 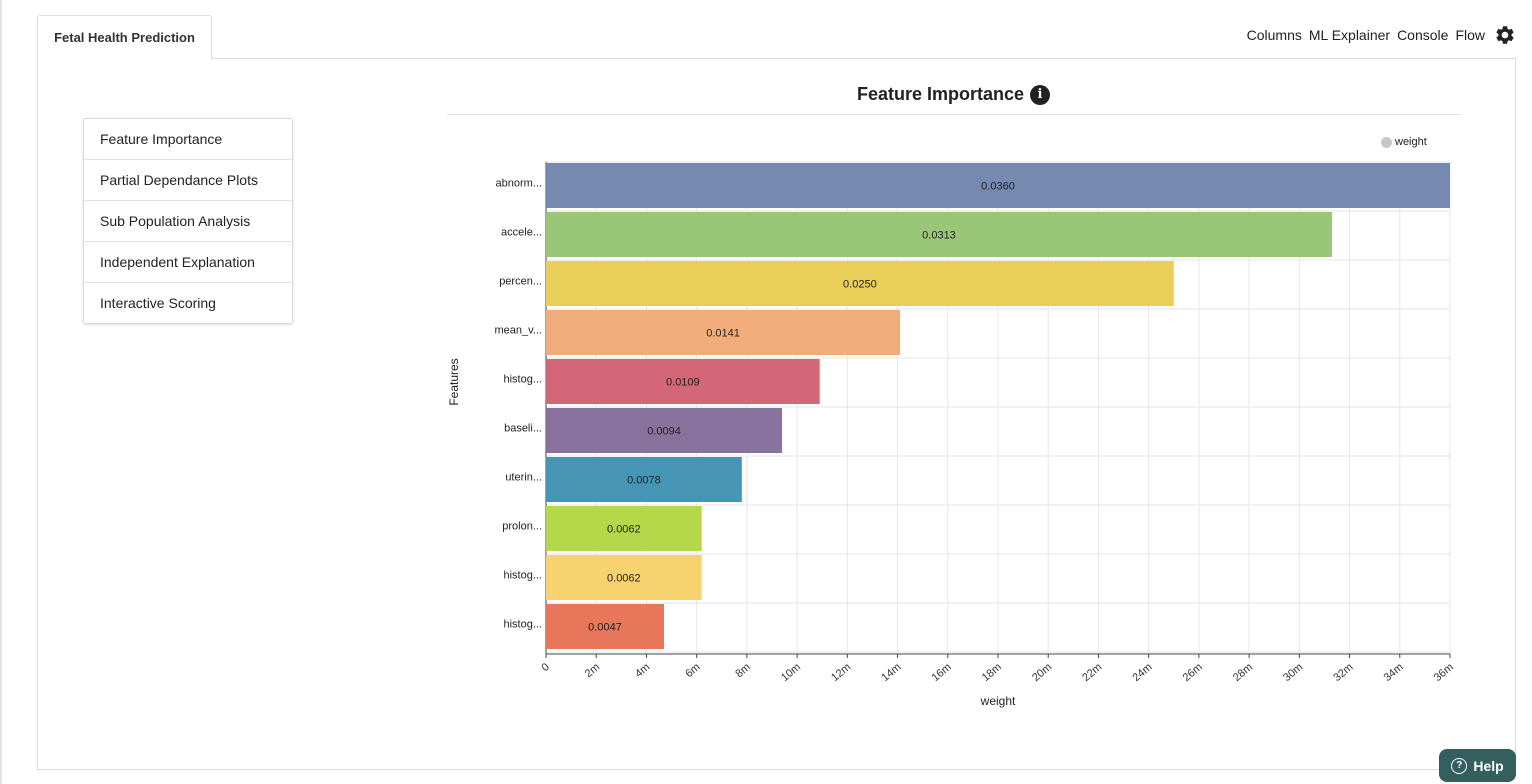 I want to click on x-tick-label: 14m, so click(x=891, y=672).